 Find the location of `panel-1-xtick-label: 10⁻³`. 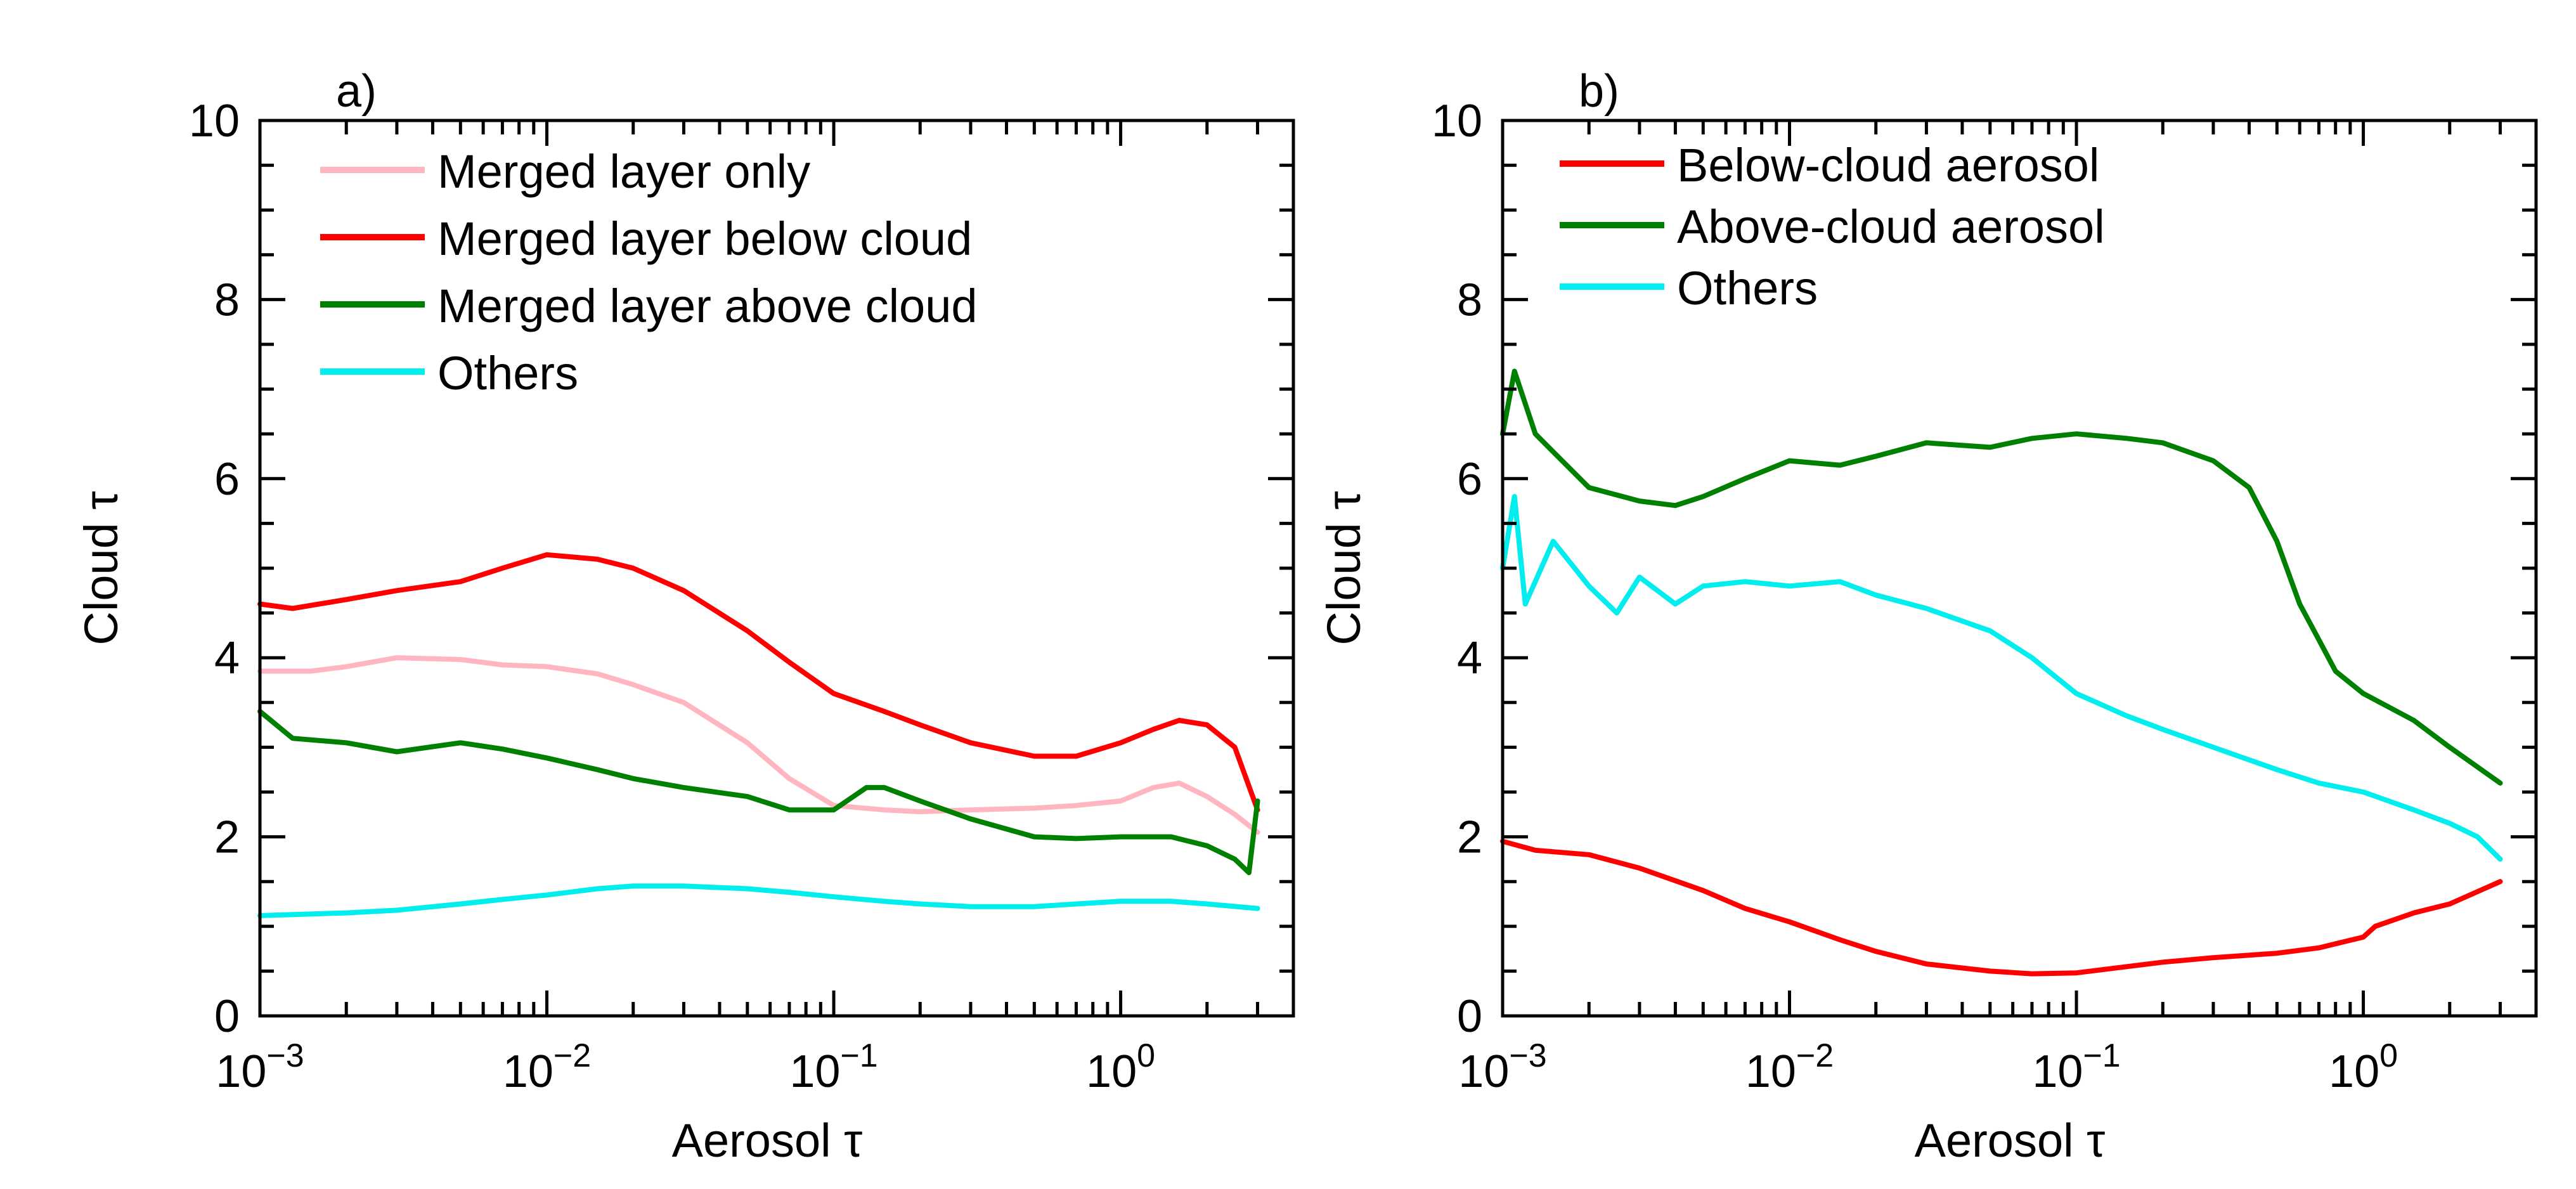

panel-1-xtick-label: 10⁻³ is located at coordinates (260, 1067).